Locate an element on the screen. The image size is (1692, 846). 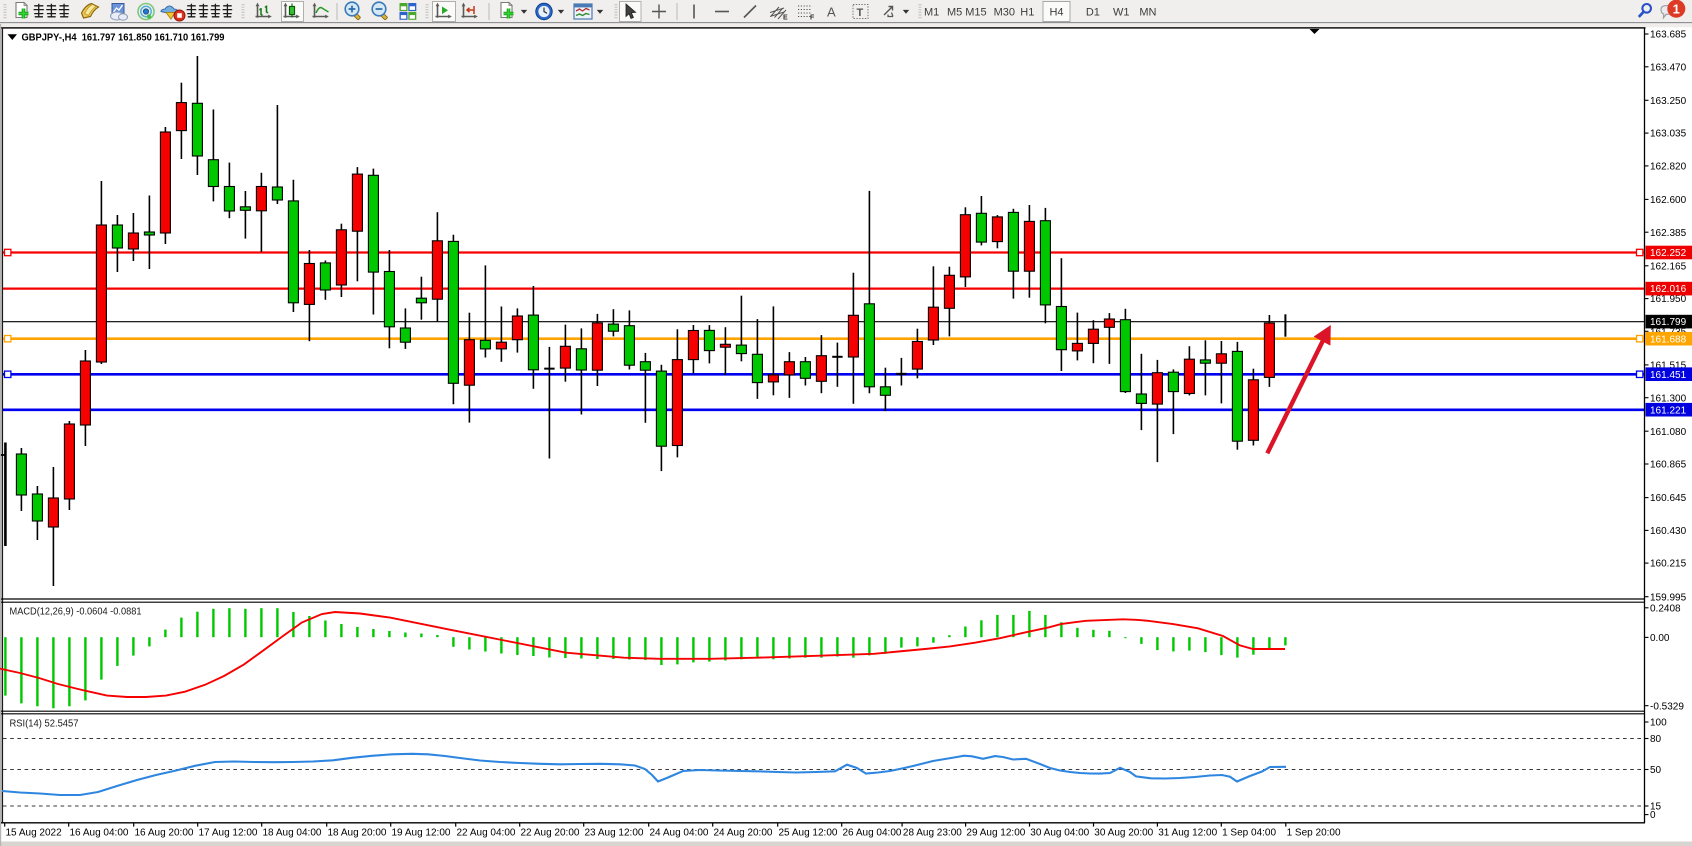
svg-text: 161.515 is located at coordinates (1668, 366).